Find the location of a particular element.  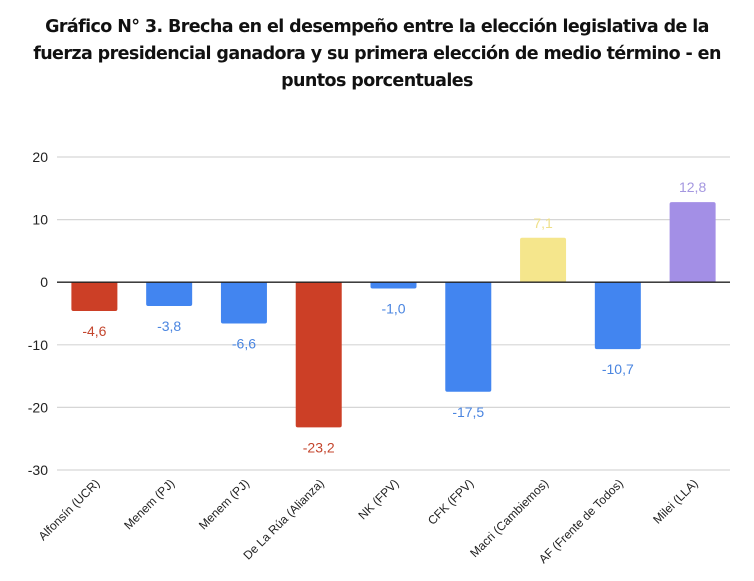

x-tick-label: NK (FPV) is located at coordinates (378, 499).